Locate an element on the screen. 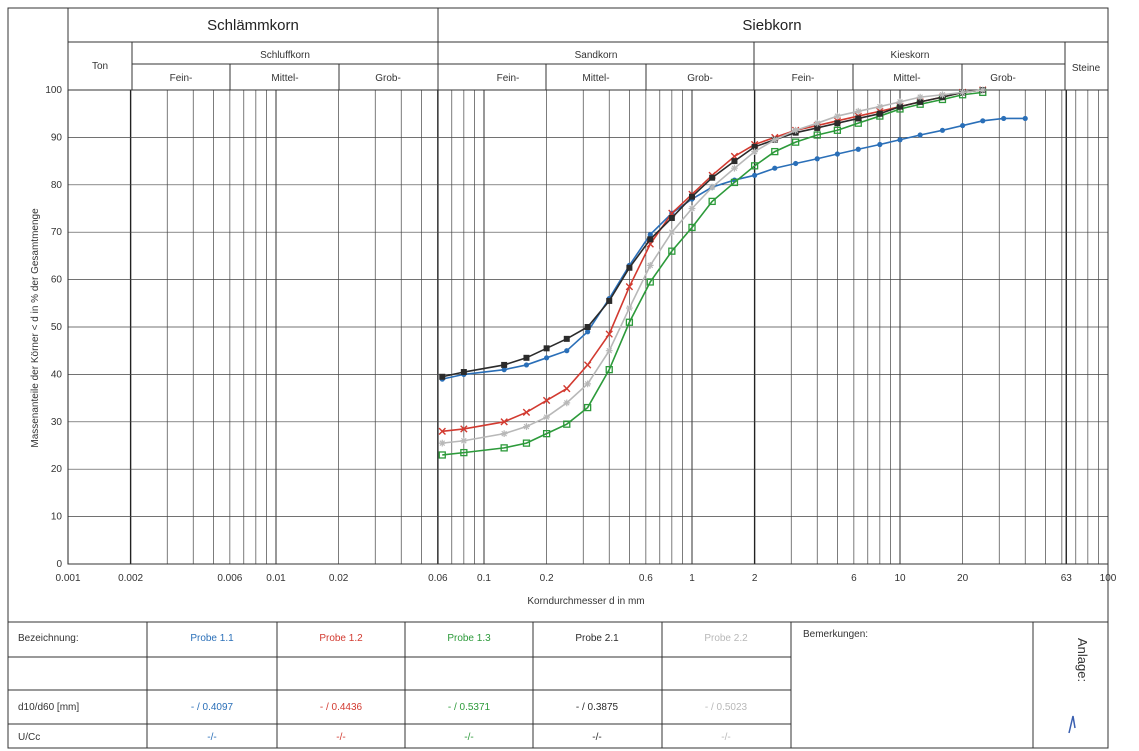 Image resolution: width=1139 pixels, height=751 pixels. y-tick-label: 60 is located at coordinates (57, 280).